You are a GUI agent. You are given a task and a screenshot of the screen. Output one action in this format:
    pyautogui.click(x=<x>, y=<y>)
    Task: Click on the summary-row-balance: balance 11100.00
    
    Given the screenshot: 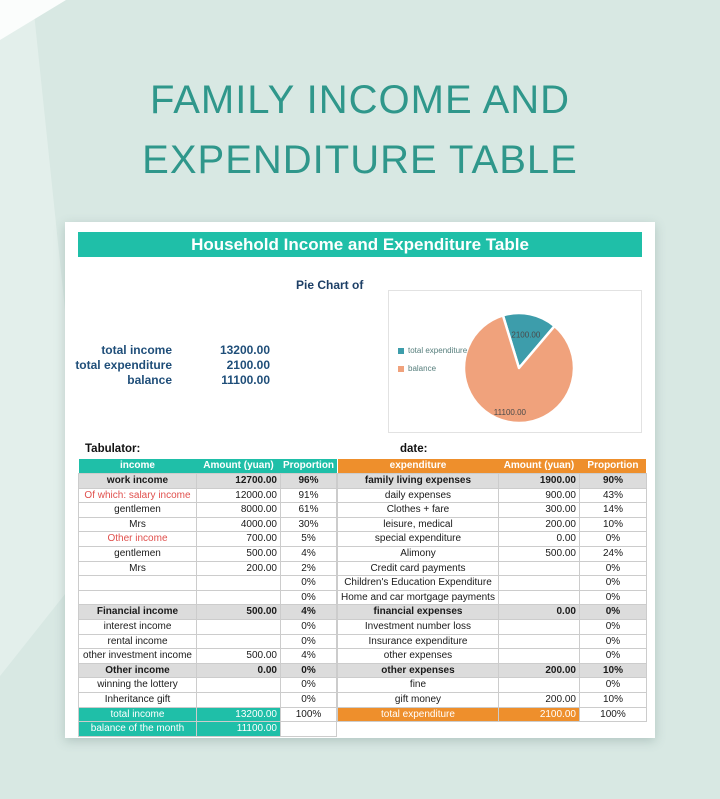 What is the action you would take?
    pyautogui.click(x=170, y=380)
    